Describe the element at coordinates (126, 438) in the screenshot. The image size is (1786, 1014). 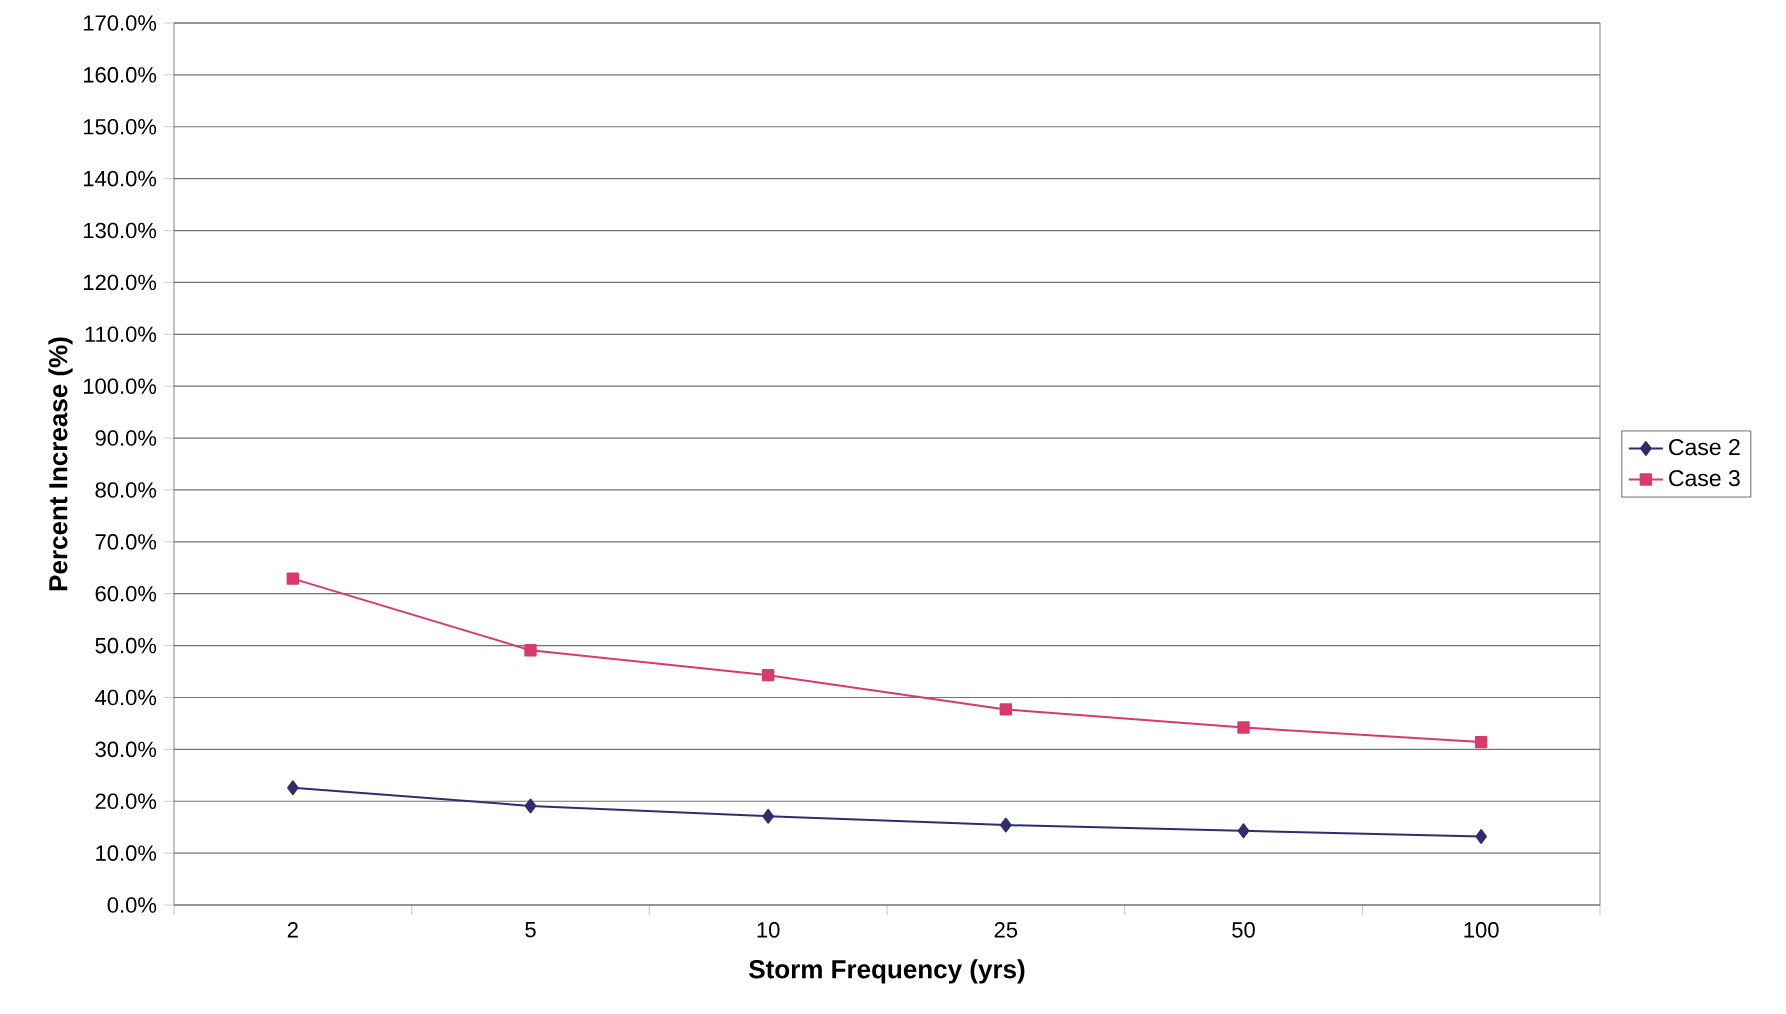
I see `y-tick-label: 90.0%` at that location.